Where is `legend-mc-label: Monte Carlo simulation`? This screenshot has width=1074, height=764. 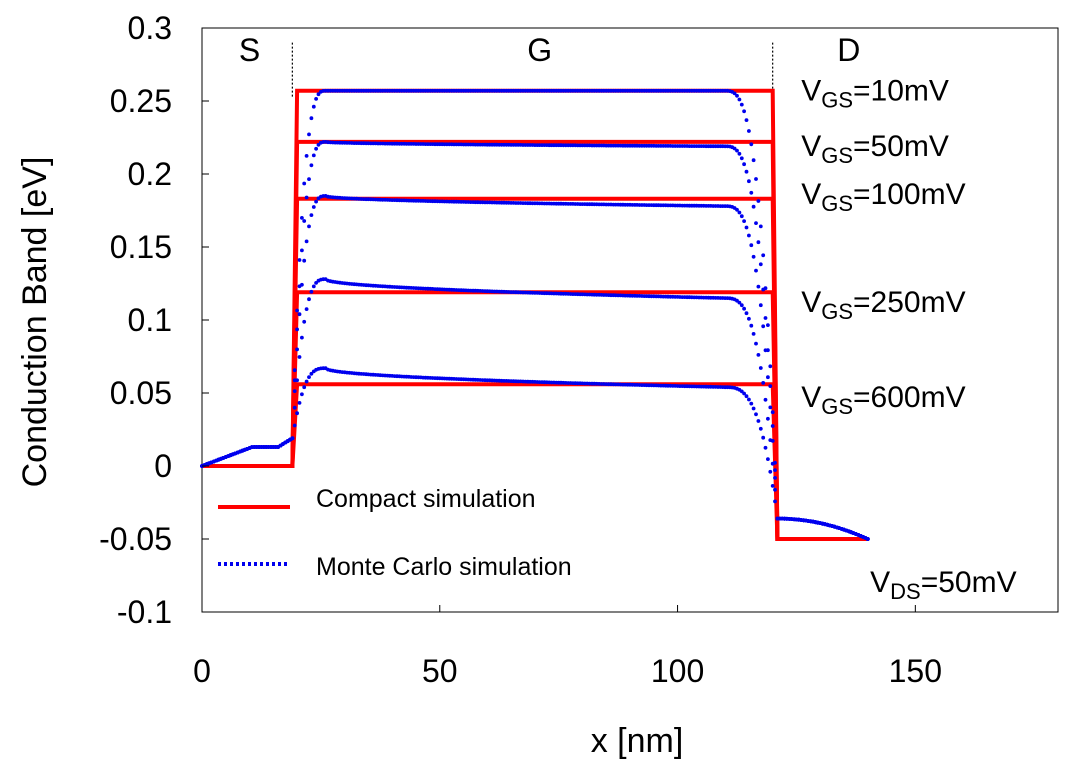 legend-mc-label: Monte Carlo simulation is located at coordinates (444, 567).